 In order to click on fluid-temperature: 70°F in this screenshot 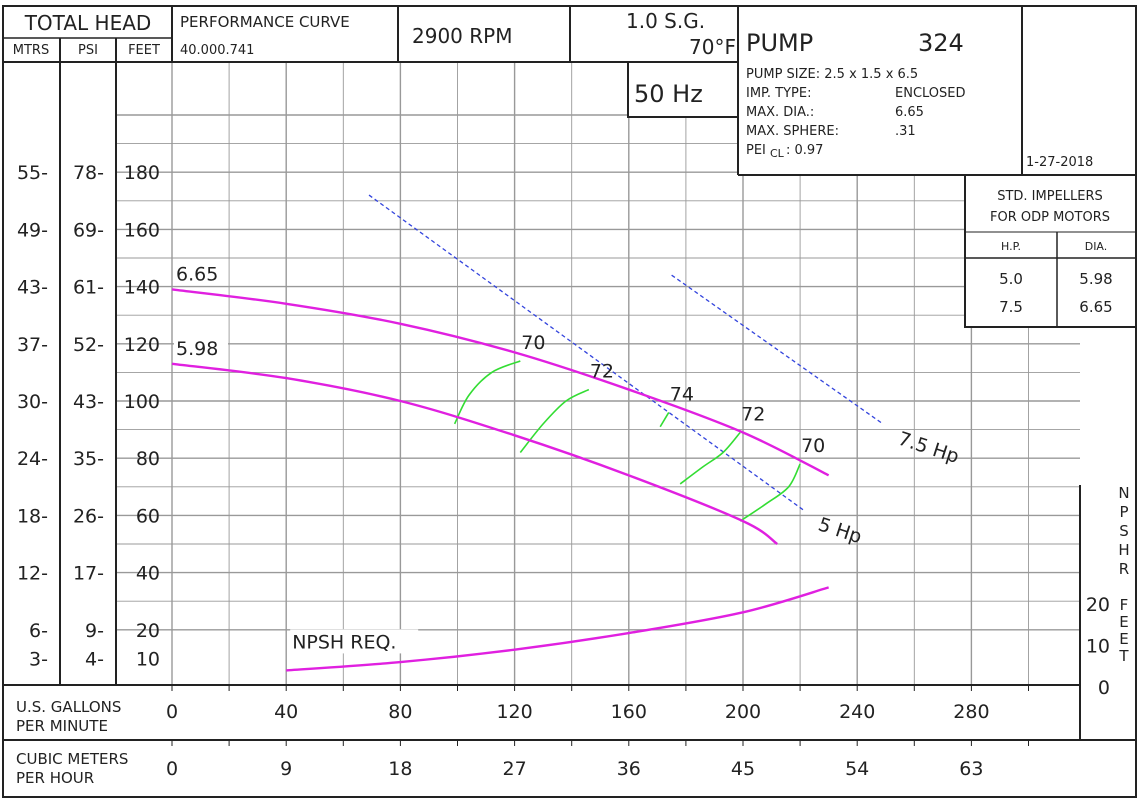, I will do `click(712, 47)`.